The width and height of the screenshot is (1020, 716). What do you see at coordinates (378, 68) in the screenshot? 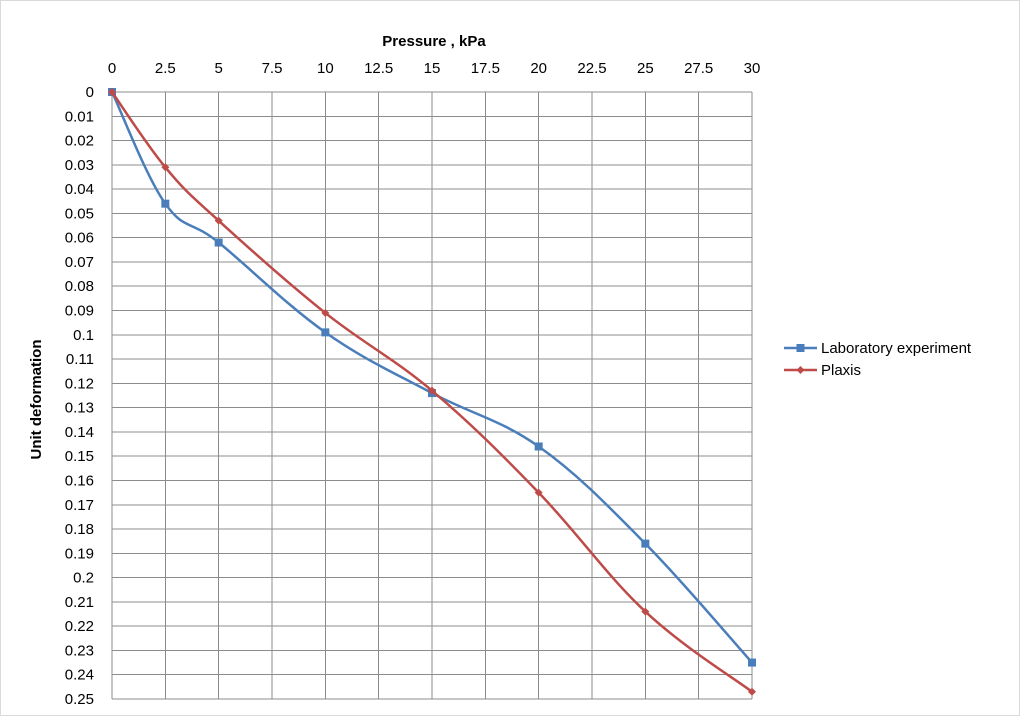
I see `x-tick-label: 12.5` at bounding box center [378, 68].